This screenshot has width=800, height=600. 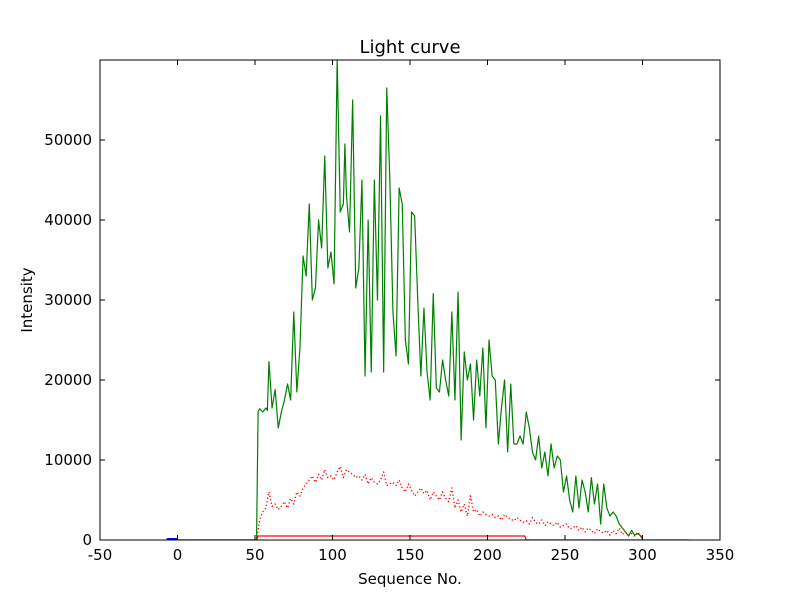 I want to click on y-tick-label: 20000, so click(x=68, y=380).